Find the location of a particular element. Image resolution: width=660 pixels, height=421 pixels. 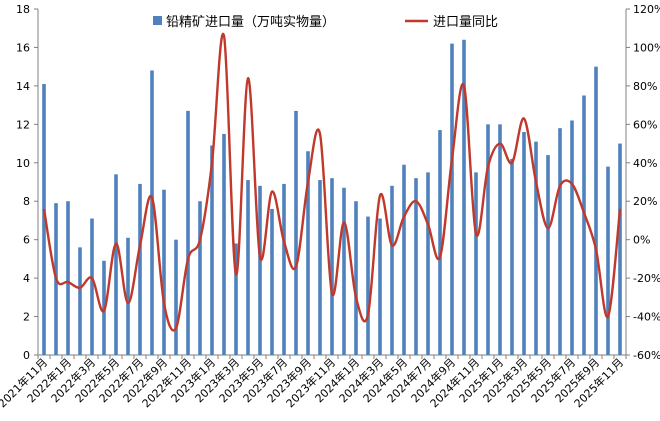

legend-line-label: 进口量同比 is located at coordinates (465, 22).